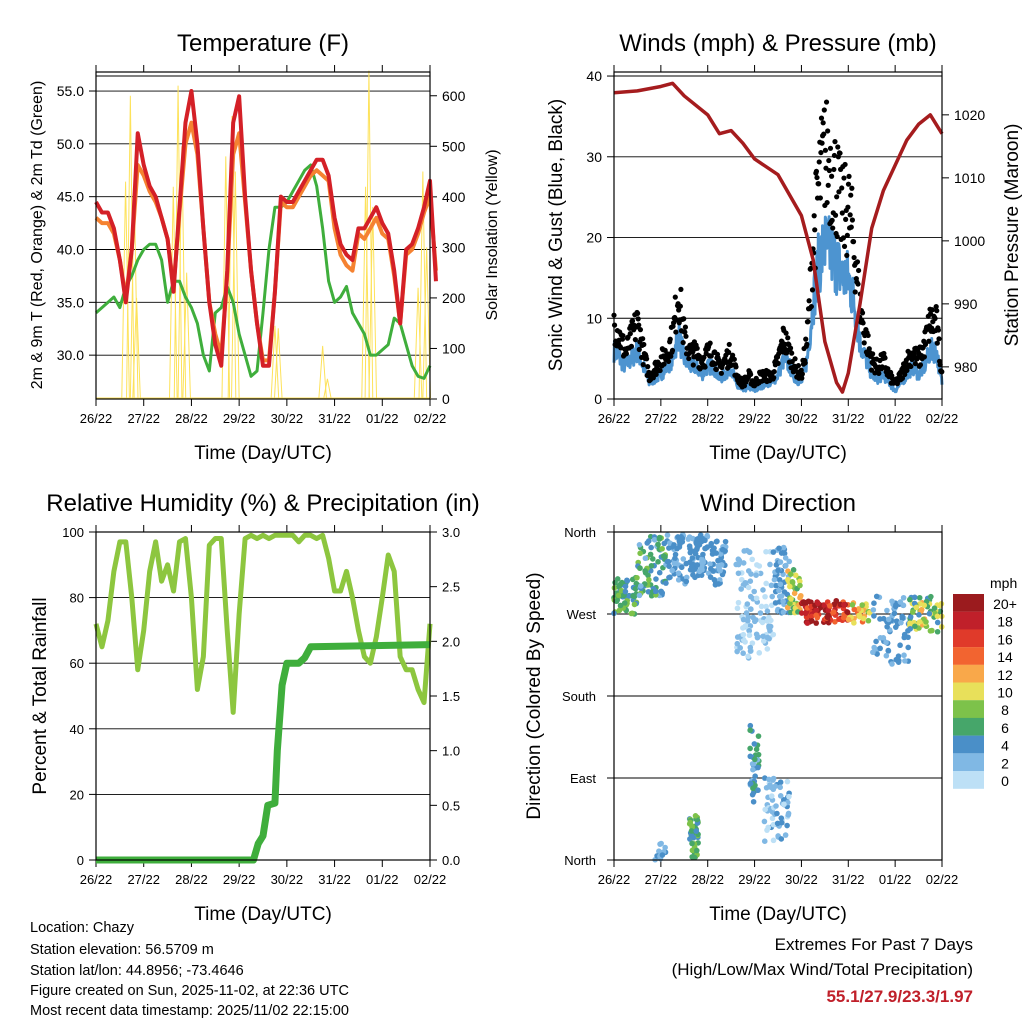  I want to click on series-2m-t, so click(266, 228).